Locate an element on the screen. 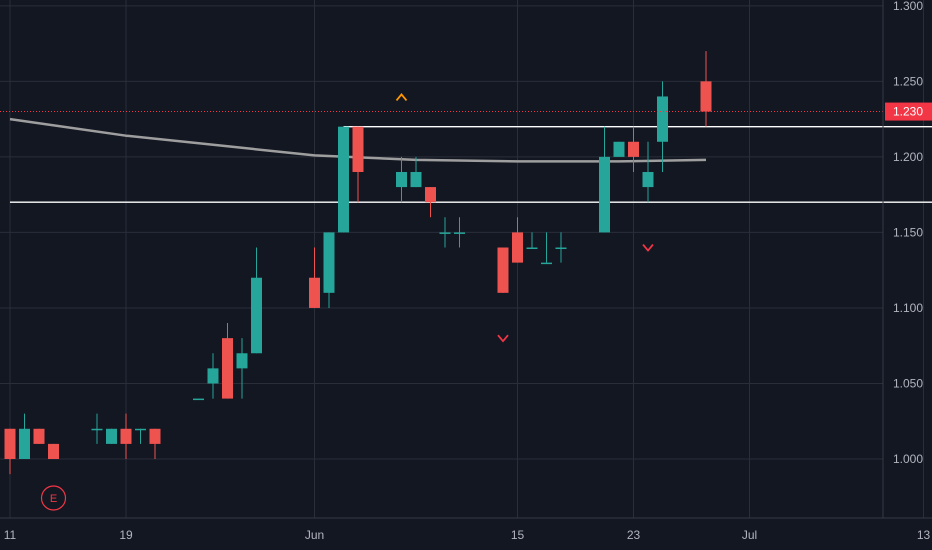 This screenshot has height=550, width=932. signals is located at coordinates (524, 218).